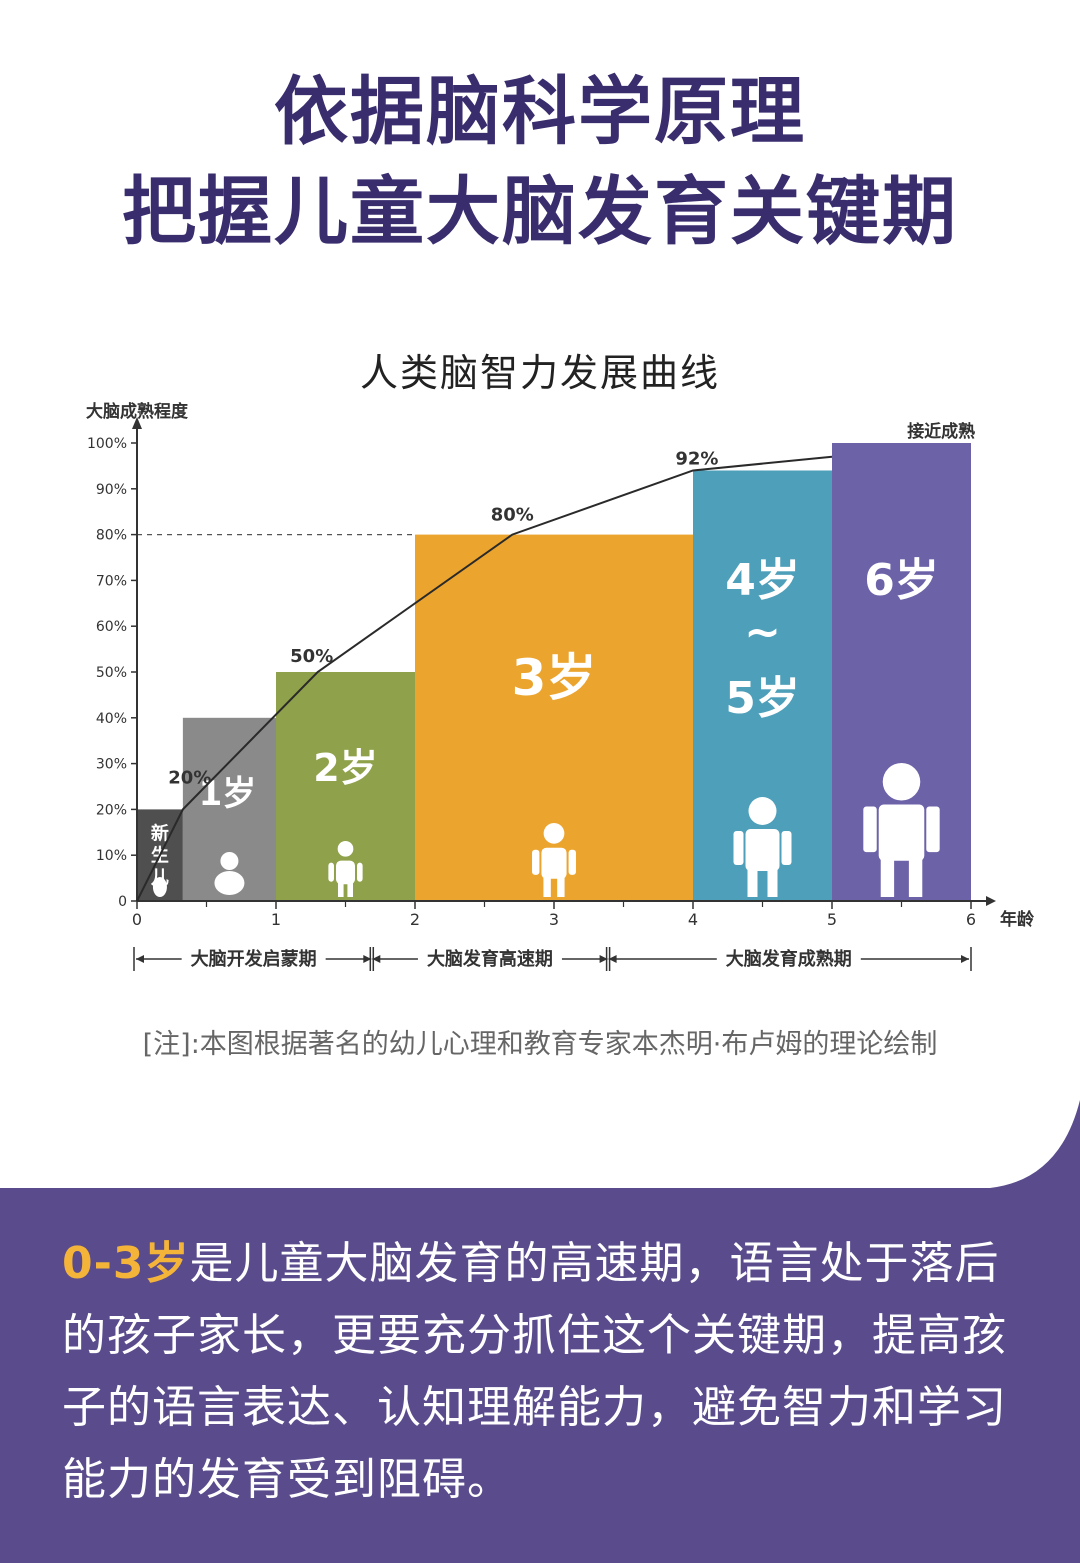 The width and height of the screenshot is (1080, 1563). Describe the element at coordinates (540, 1044) in the screenshot. I see `chart-note: [注]:本图根据著名的幼儿心理和教育专家本杰明·布卢姆的理论绘制` at that location.